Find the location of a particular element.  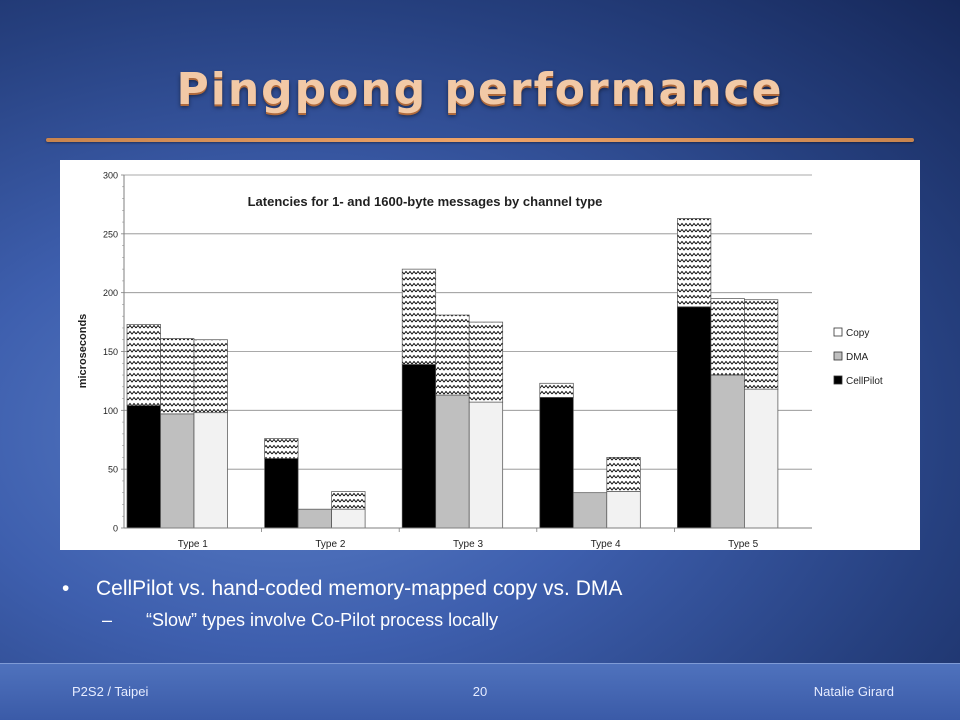

x-tick-label: Type 2 is located at coordinates (330, 544).